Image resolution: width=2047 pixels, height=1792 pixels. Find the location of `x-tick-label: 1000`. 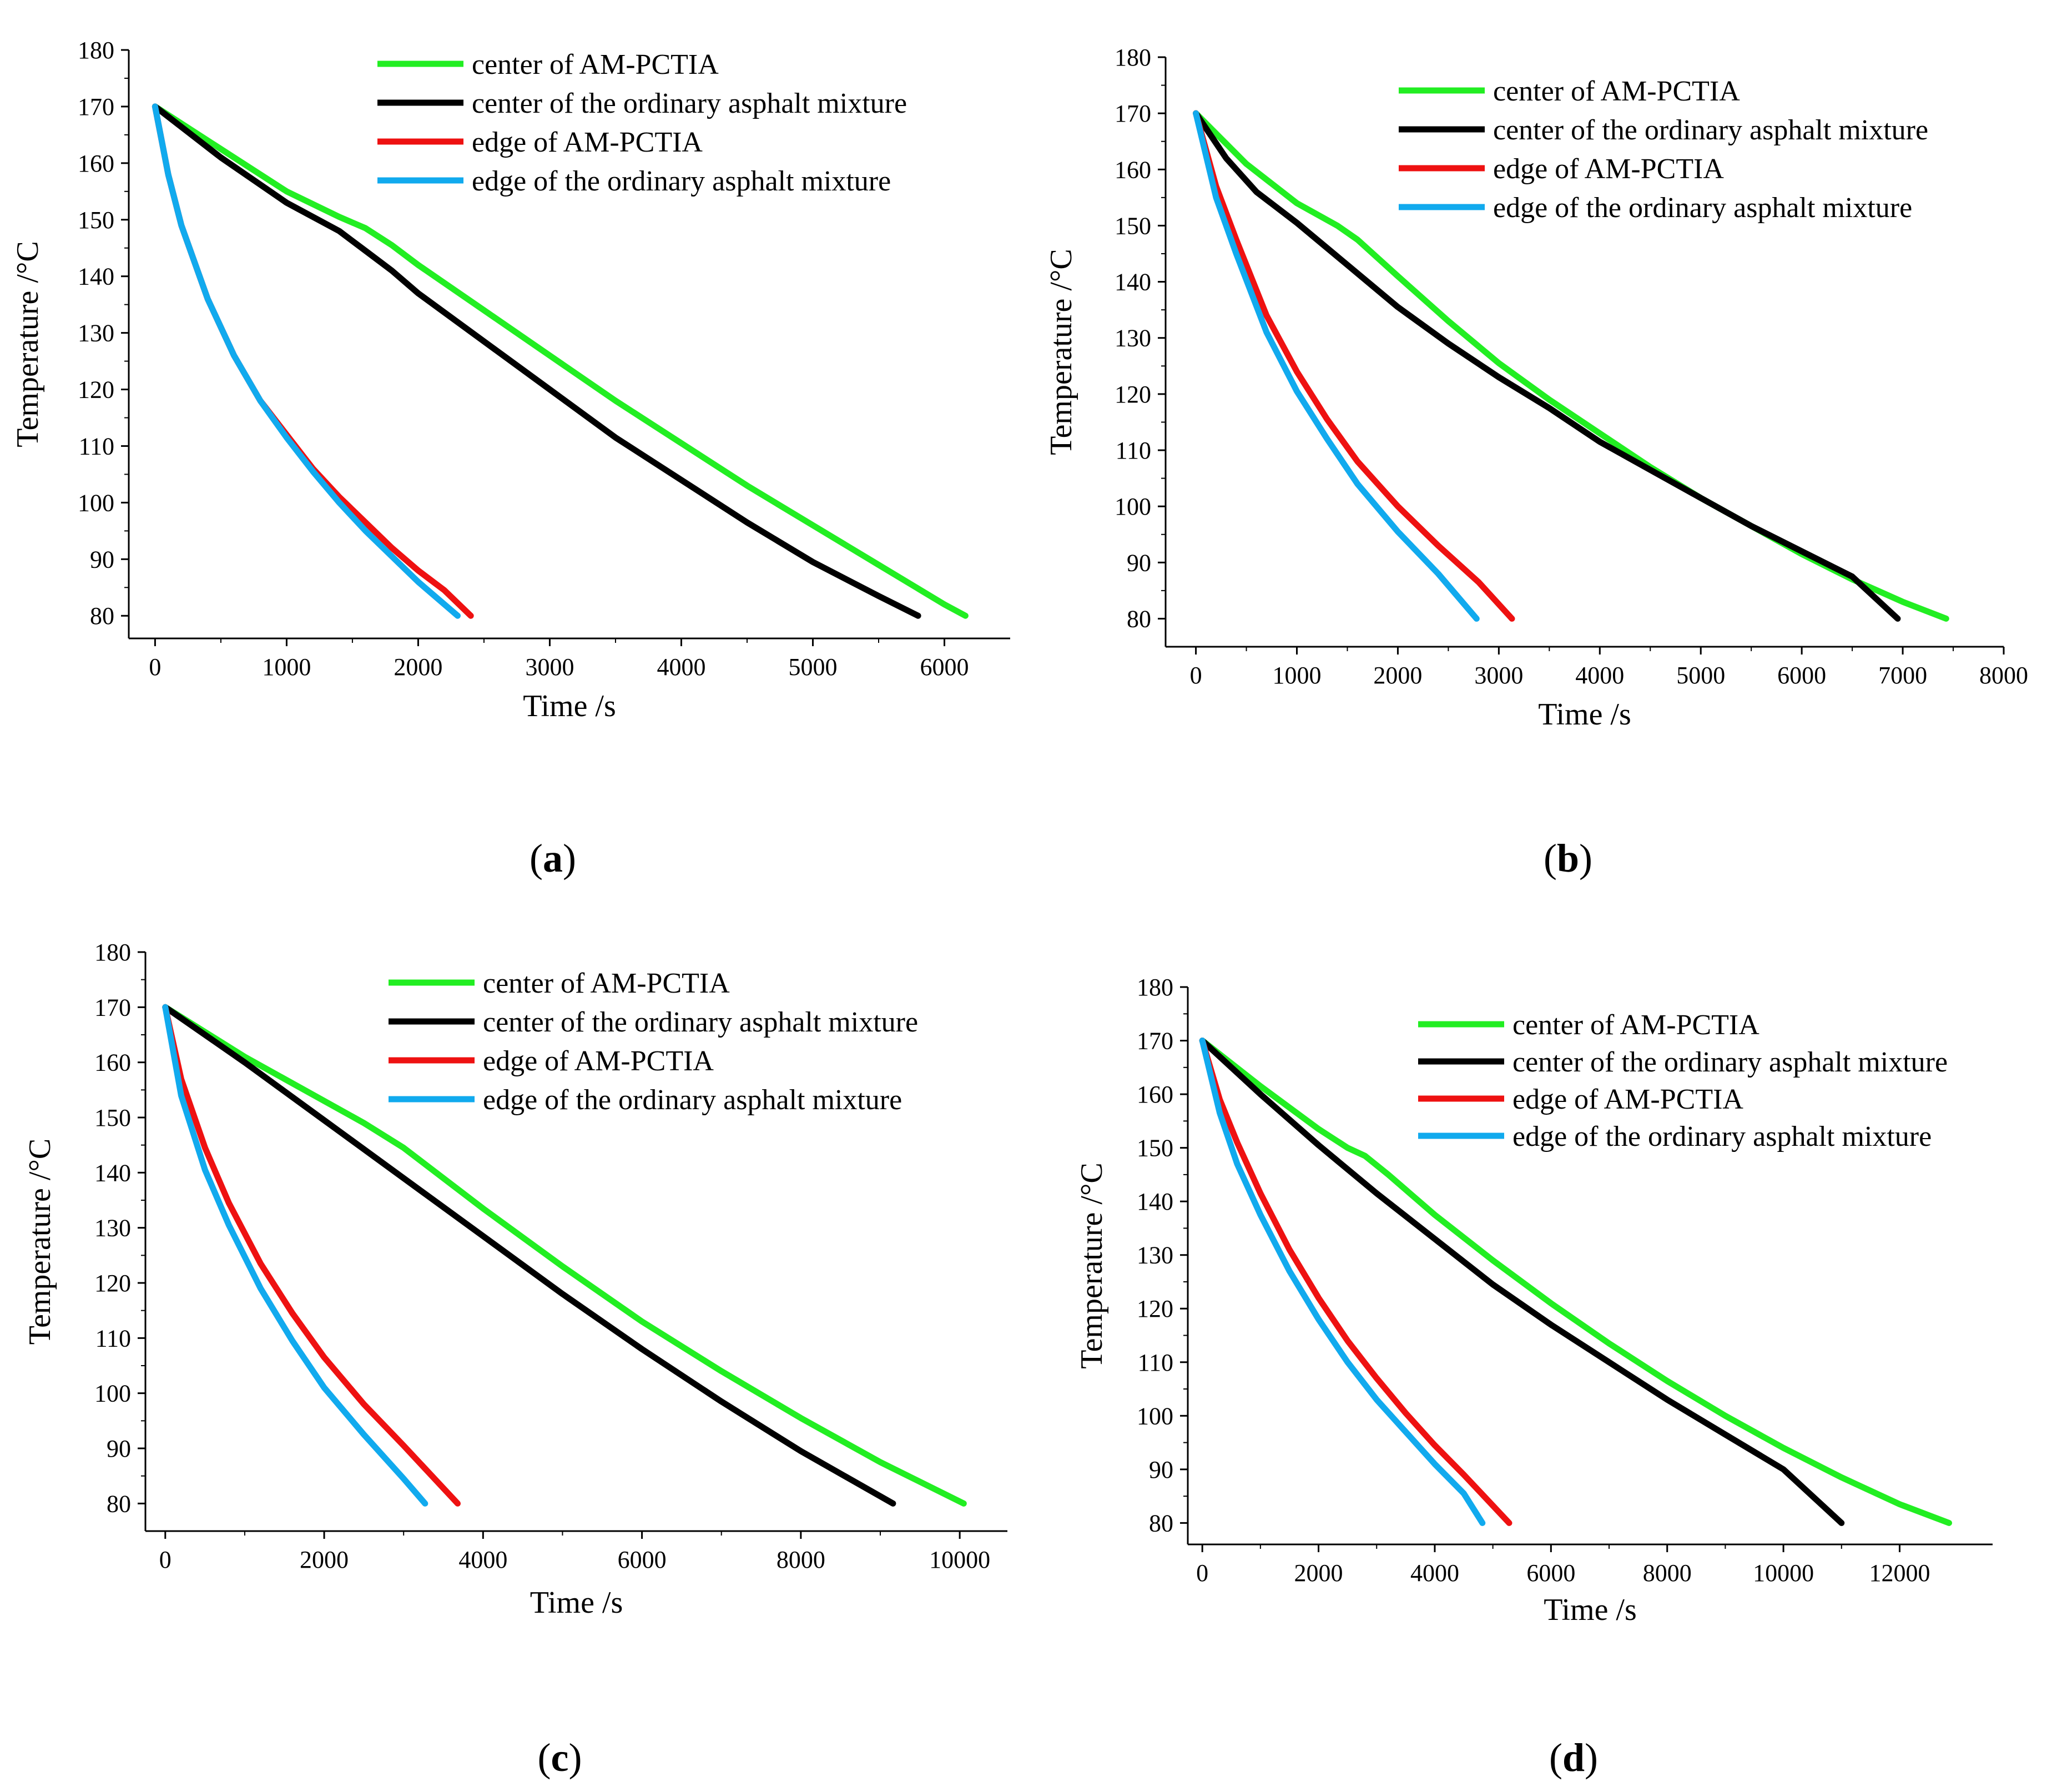

x-tick-label: 1000 is located at coordinates (286, 667).